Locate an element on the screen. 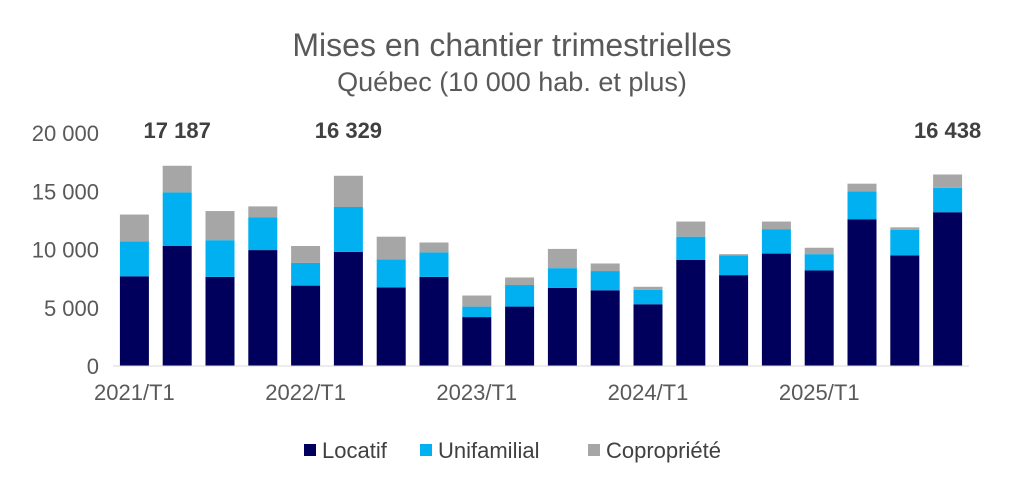 This screenshot has height=492, width=1024. y-axis: 0 5 000 10 000 15 000 20 000 is located at coordinates (65, 250).